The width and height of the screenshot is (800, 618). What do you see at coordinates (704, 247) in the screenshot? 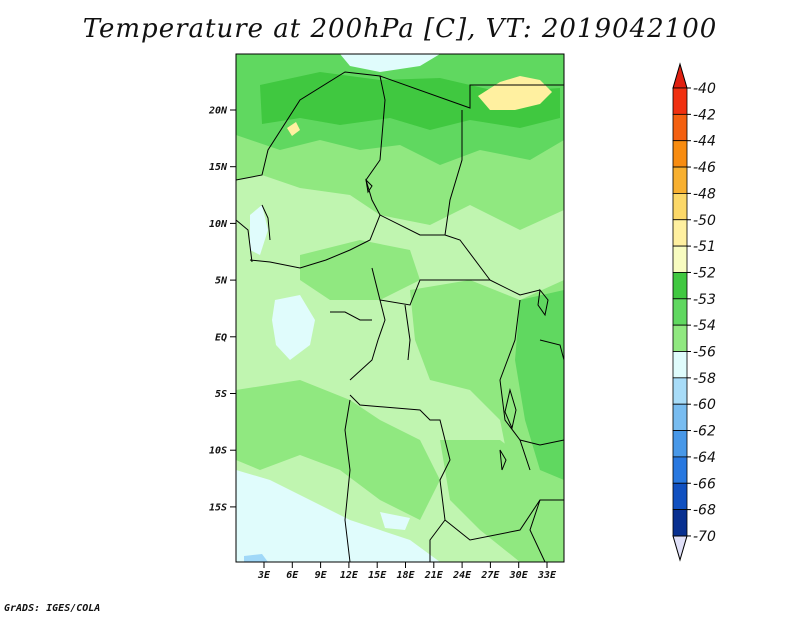
I see `colorbar-label: -51` at bounding box center [704, 247].